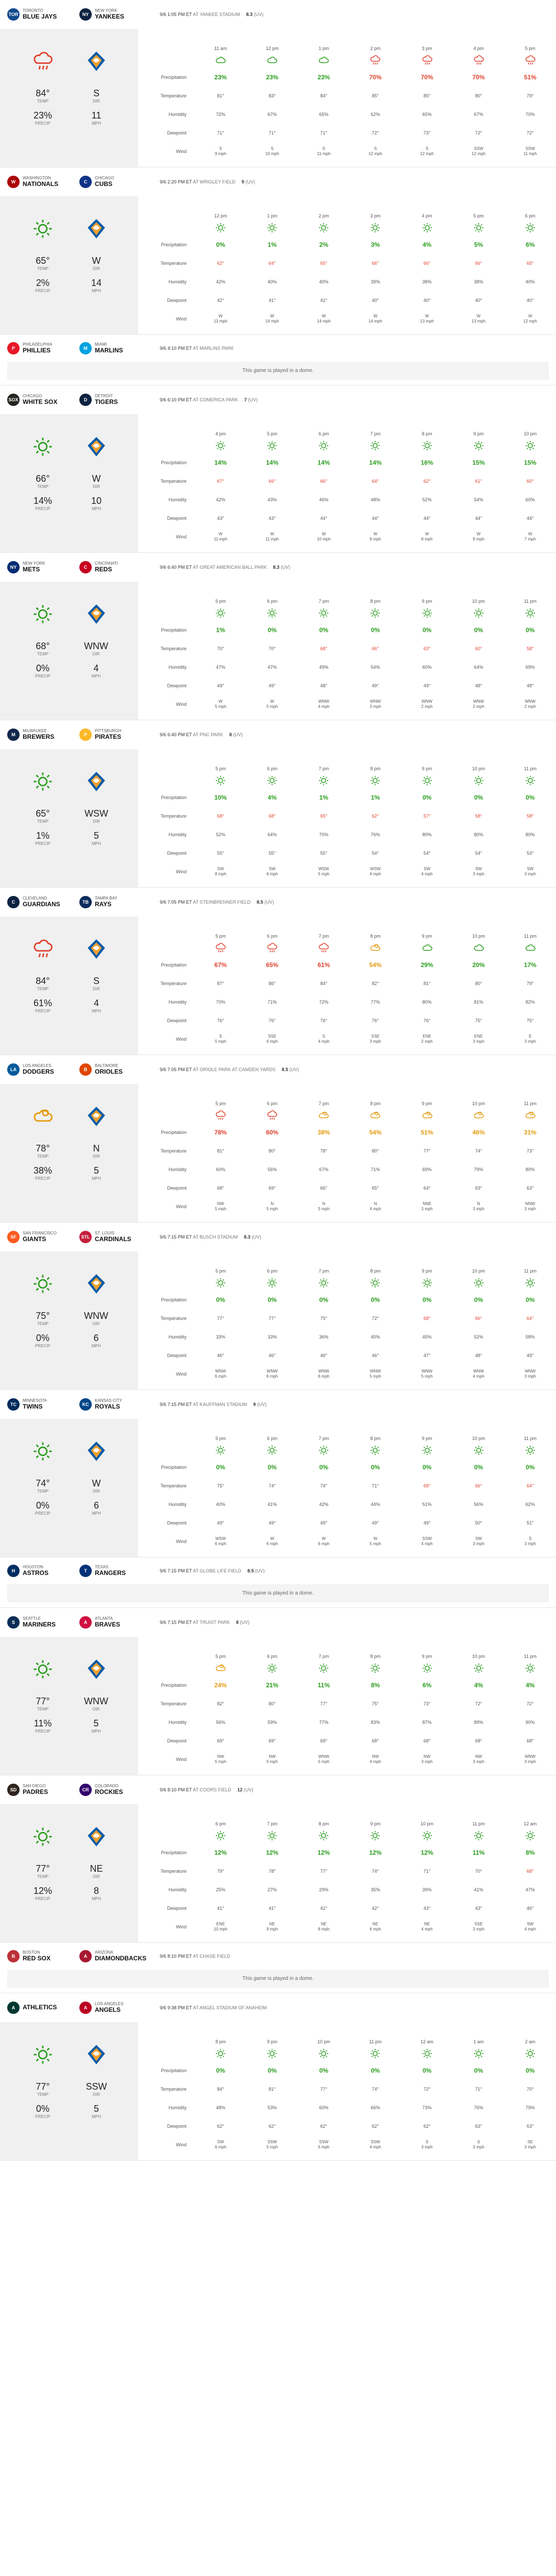 The image size is (556, 2576). What do you see at coordinates (115, 14) in the screenshot?
I see `home-team: NY NEW YORK YANKEES` at bounding box center [115, 14].